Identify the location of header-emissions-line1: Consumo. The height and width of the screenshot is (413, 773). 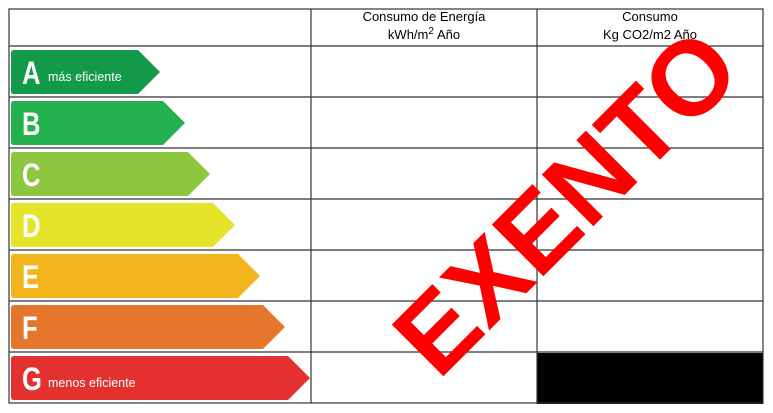
(650, 16).